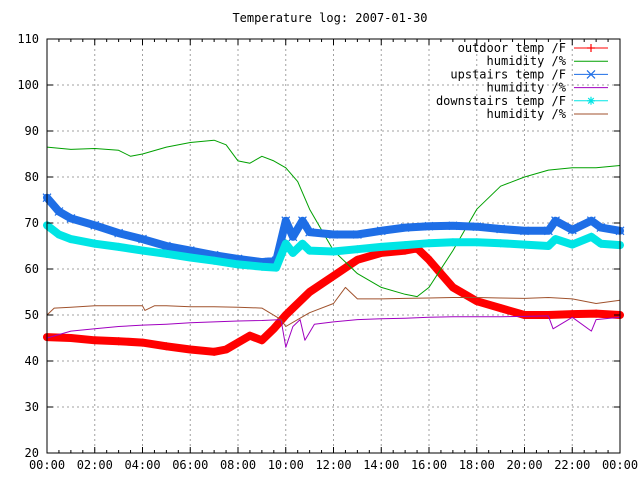 This screenshot has height=480, width=640. Describe the element at coordinates (286, 465) in the screenshot. I see `x-tick-label: 10:00` at that location.